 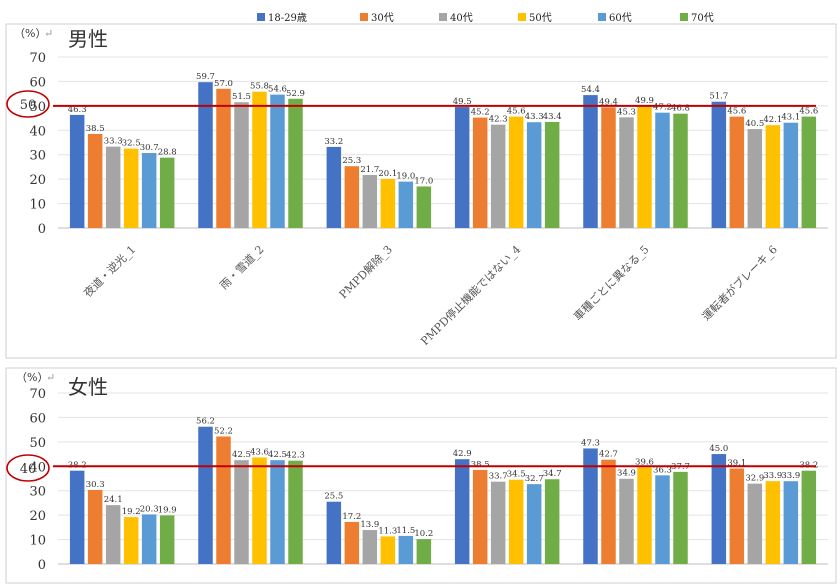 I want to click on bar-group-0: 38.230.324.119.220.319.9, so click(x=122, y=512).